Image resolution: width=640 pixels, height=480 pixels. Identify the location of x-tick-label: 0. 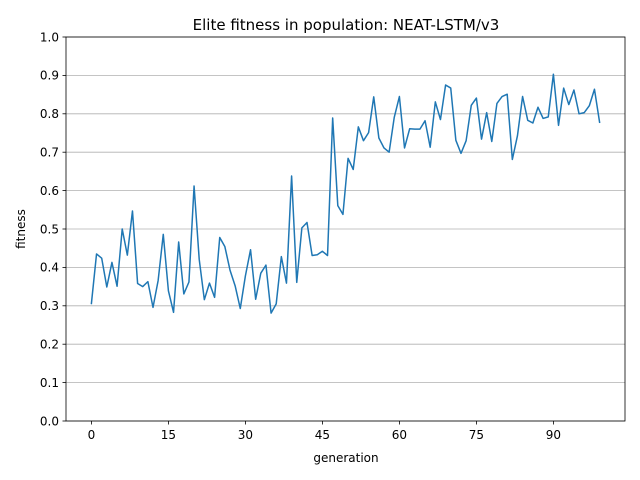
(92, 435).